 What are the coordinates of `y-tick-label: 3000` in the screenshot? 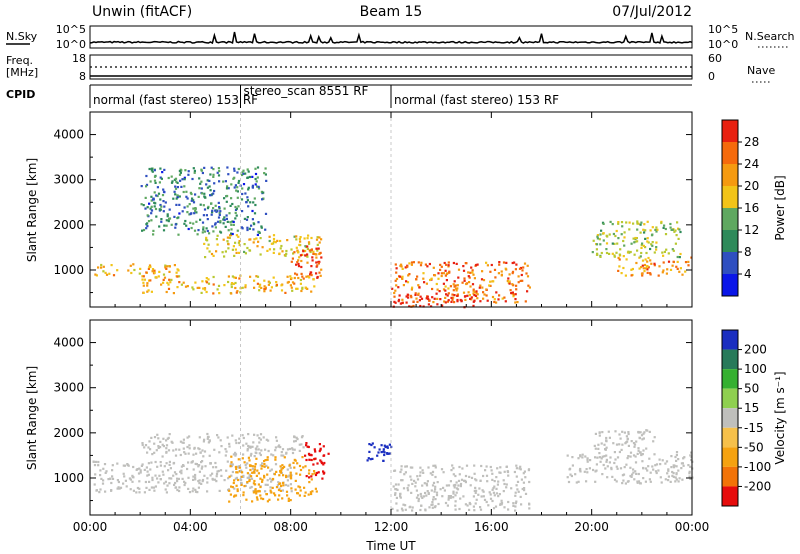 It's located at (68, 180).